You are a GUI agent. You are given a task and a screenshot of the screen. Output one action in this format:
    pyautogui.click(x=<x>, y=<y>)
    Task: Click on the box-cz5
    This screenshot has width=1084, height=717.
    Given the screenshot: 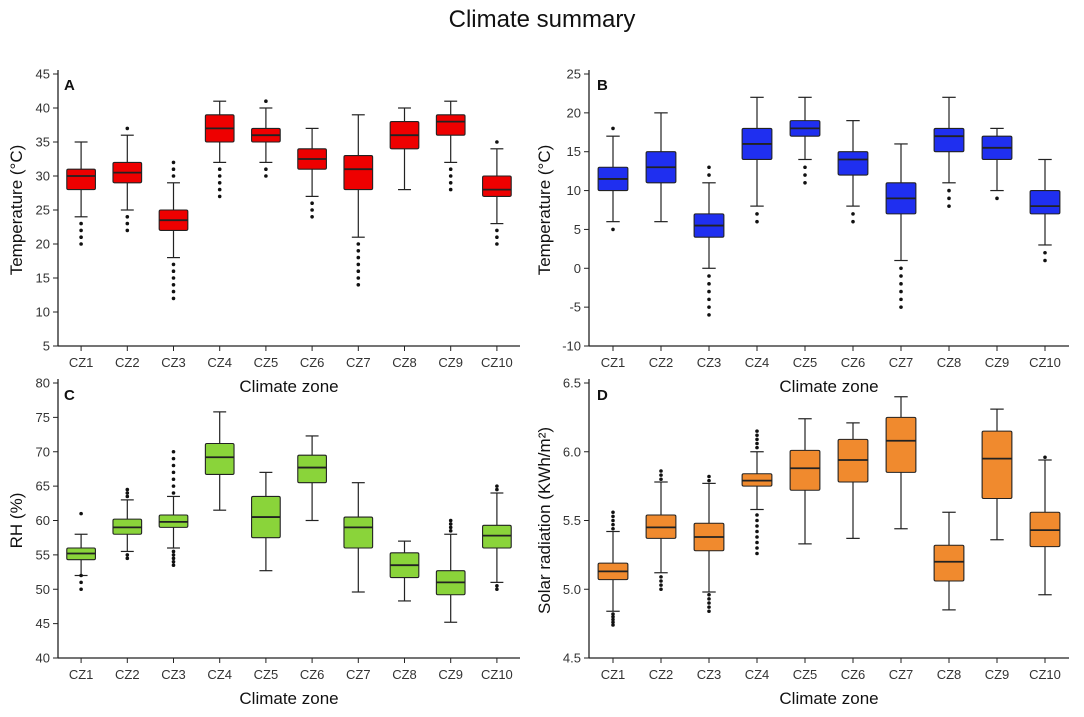 What is the action you would take?
    pyautogui.click(x=805, y=481)
    